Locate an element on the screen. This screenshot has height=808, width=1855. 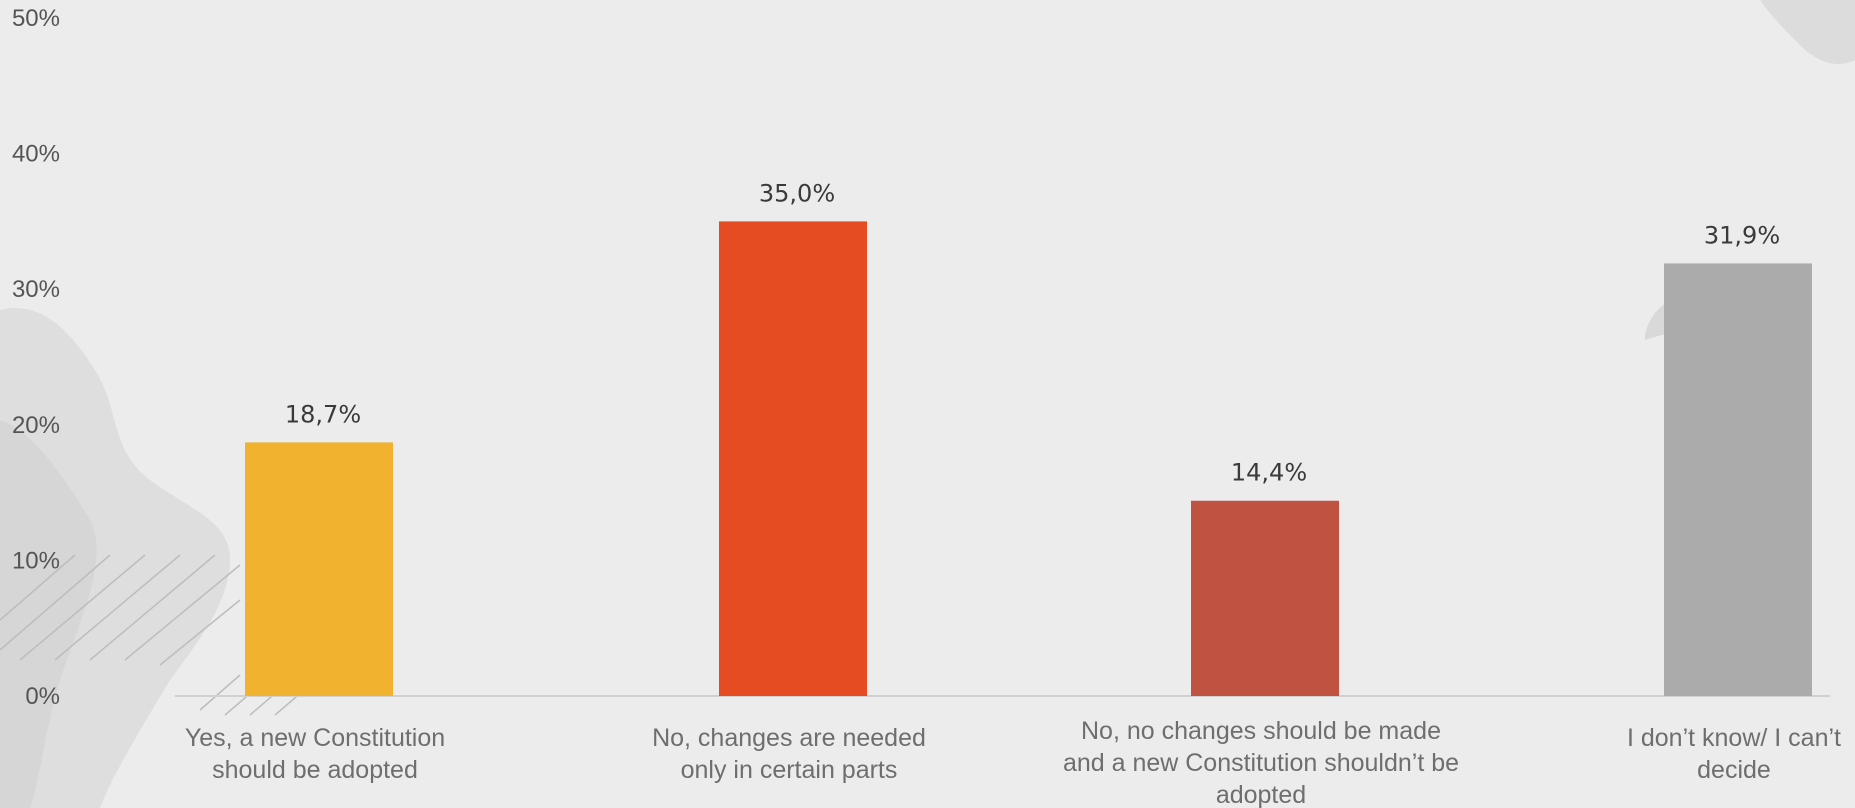
bar-value-label: 18,7% is located at coordinates (323, 414).